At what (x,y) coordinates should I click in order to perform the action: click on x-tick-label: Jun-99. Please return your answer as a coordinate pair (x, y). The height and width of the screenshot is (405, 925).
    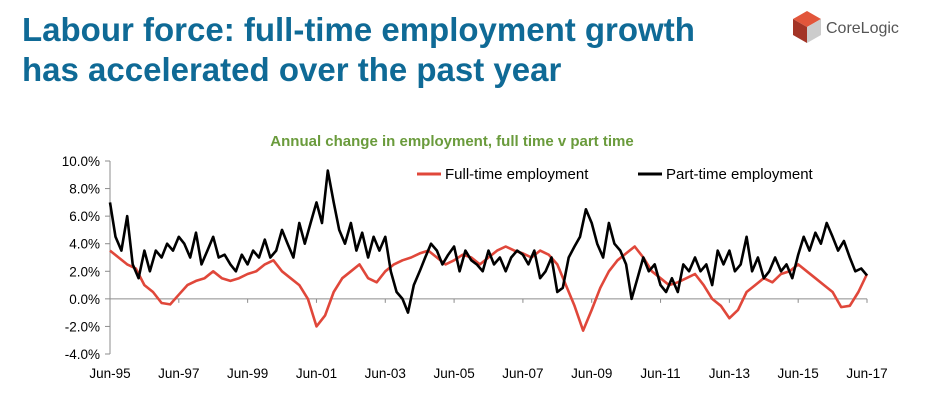
    Looking at the image, I should click on (247, 373).